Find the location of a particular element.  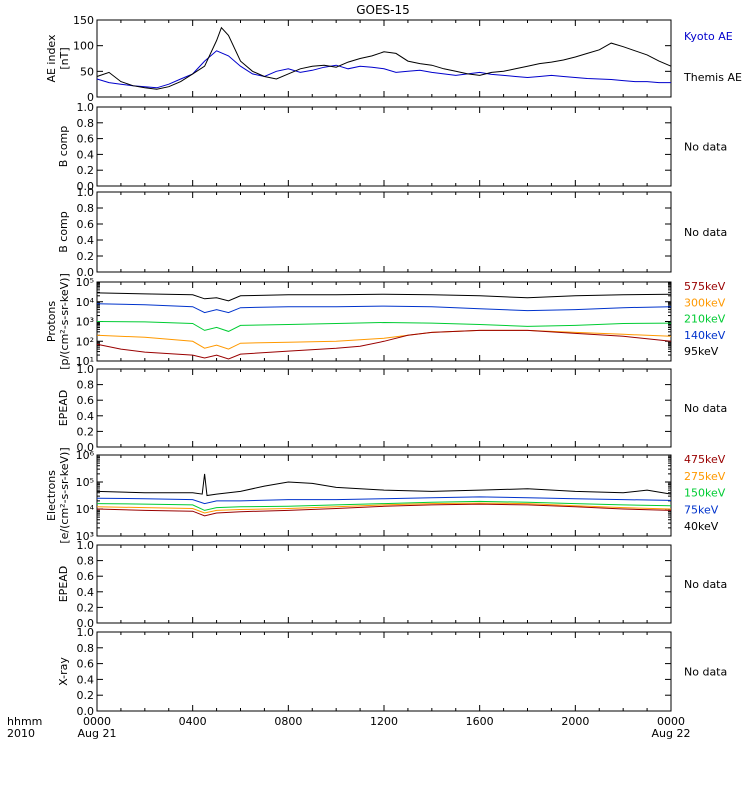

series-150kev is located at coordinates (384, 505).